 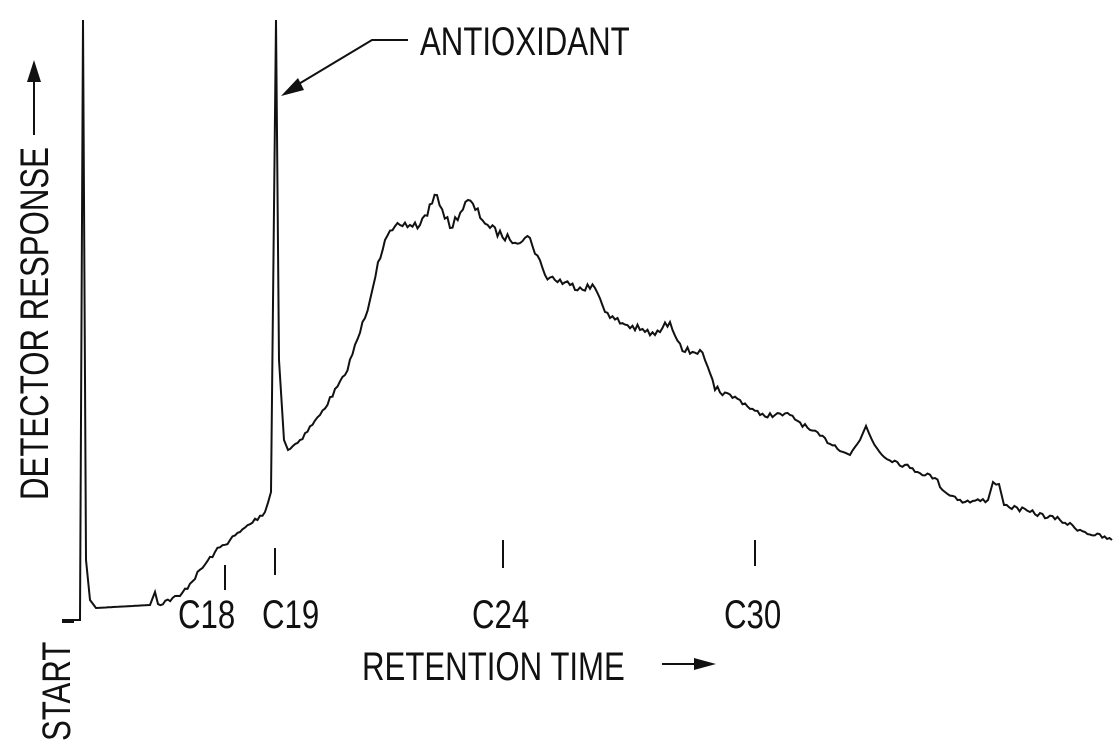 I want to click on annotation-leader, so click(x=349, y=64).